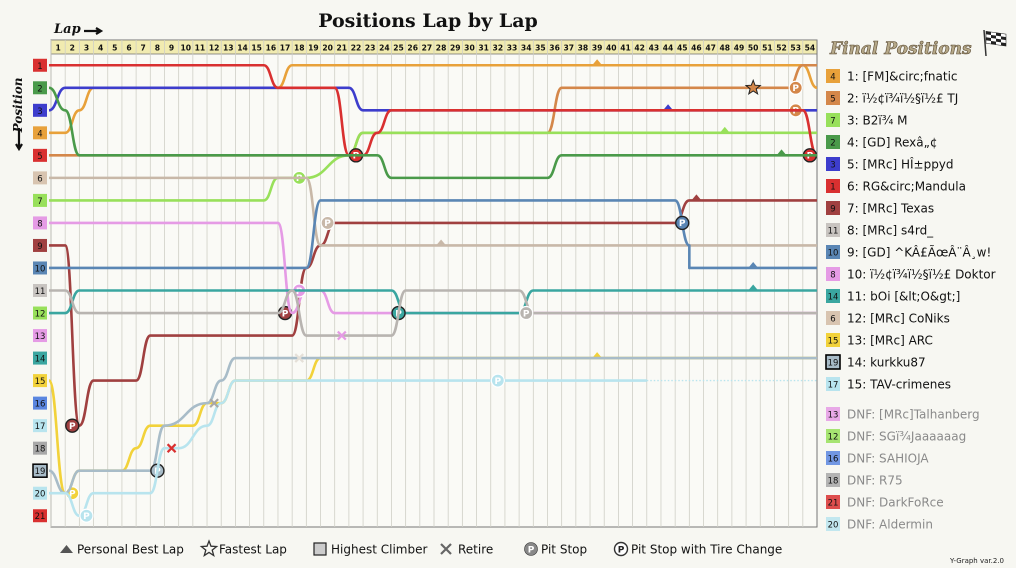 The width and height of the screenshot is (1016, 568). Describe the element at coordinates (611, 48) in the screenshot. I see `lap-tick-label: 40` at that location.